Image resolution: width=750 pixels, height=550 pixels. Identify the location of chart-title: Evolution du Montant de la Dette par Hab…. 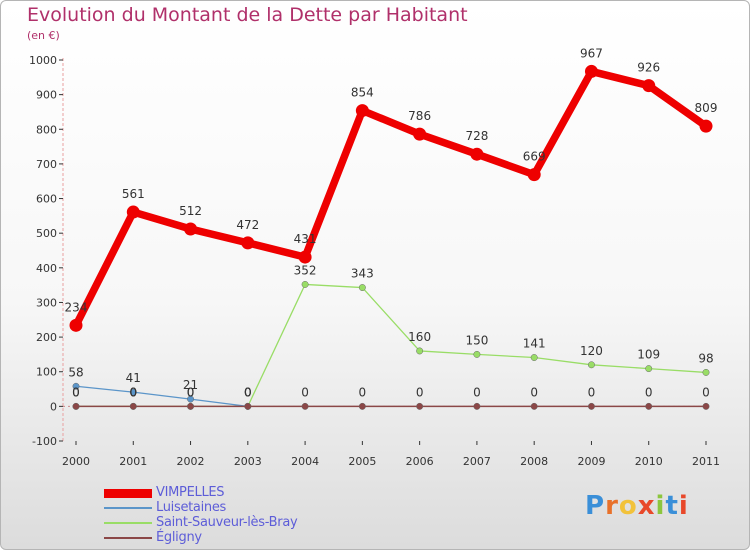
(247, 15).